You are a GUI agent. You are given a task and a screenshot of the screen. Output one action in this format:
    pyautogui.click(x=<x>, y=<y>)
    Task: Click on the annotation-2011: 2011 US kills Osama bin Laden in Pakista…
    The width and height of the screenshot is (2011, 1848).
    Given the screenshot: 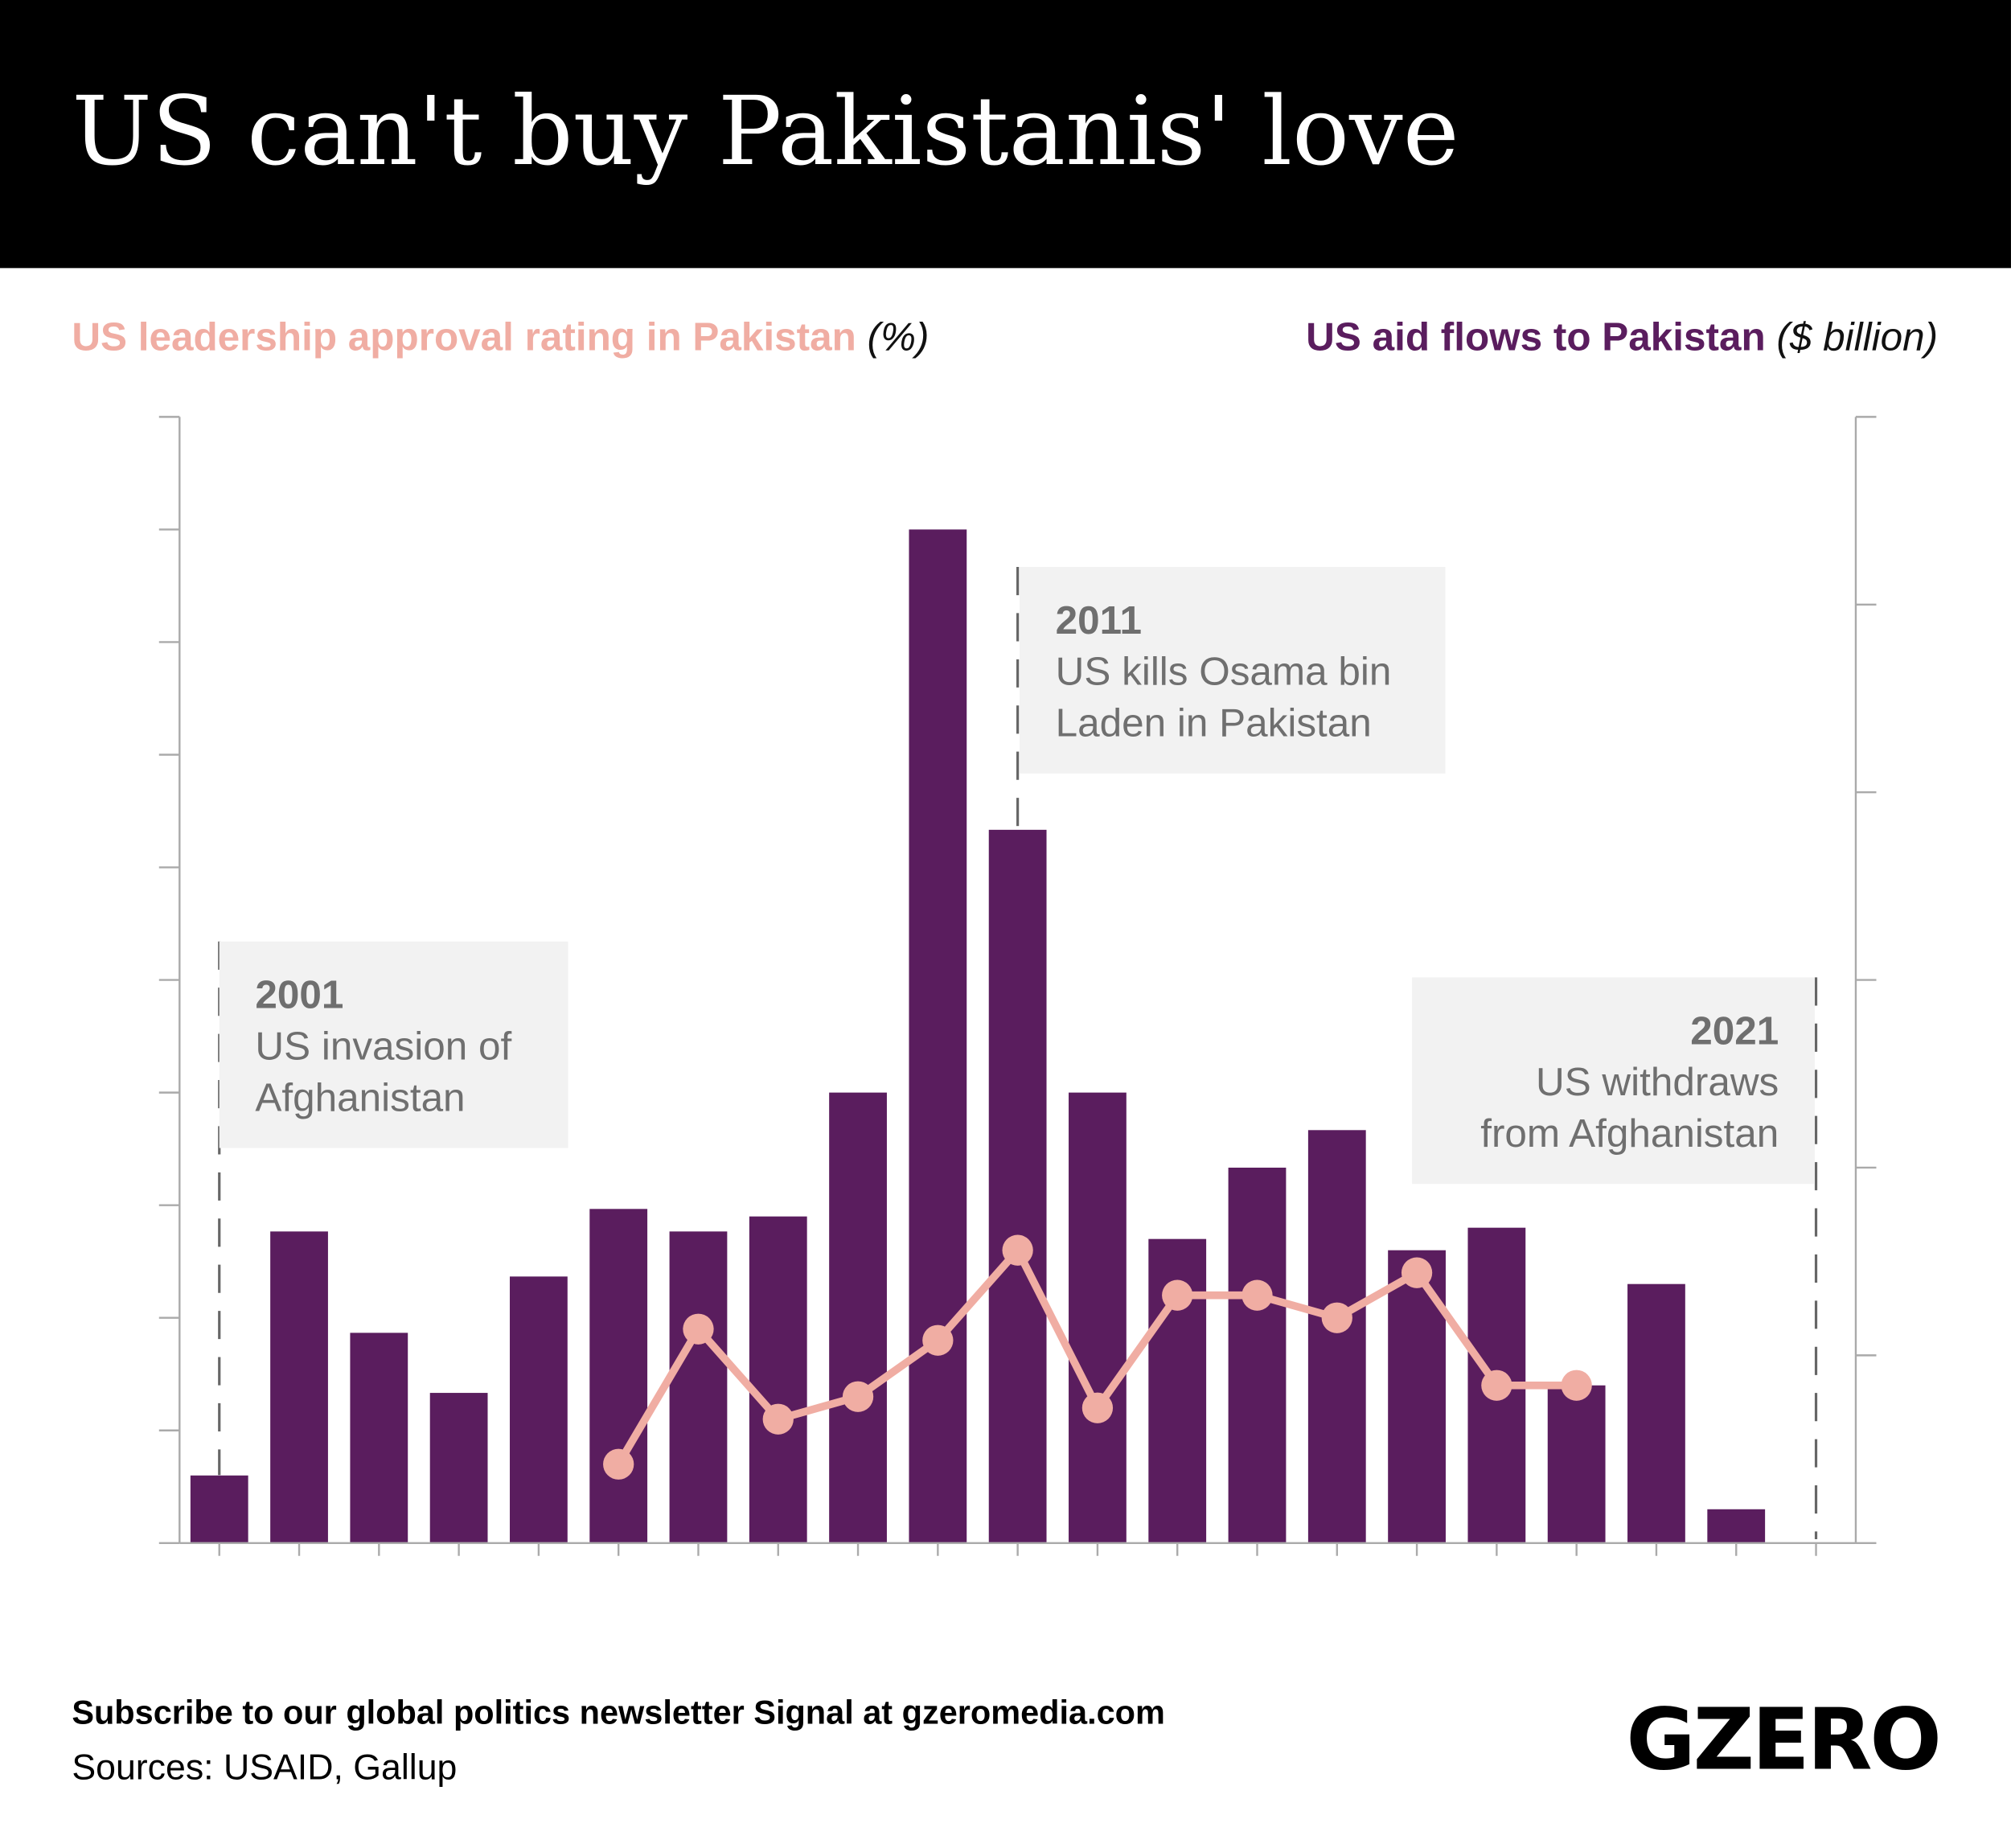 What is the action you would take?
    pyautogui.click(x=1233, y=670)
    